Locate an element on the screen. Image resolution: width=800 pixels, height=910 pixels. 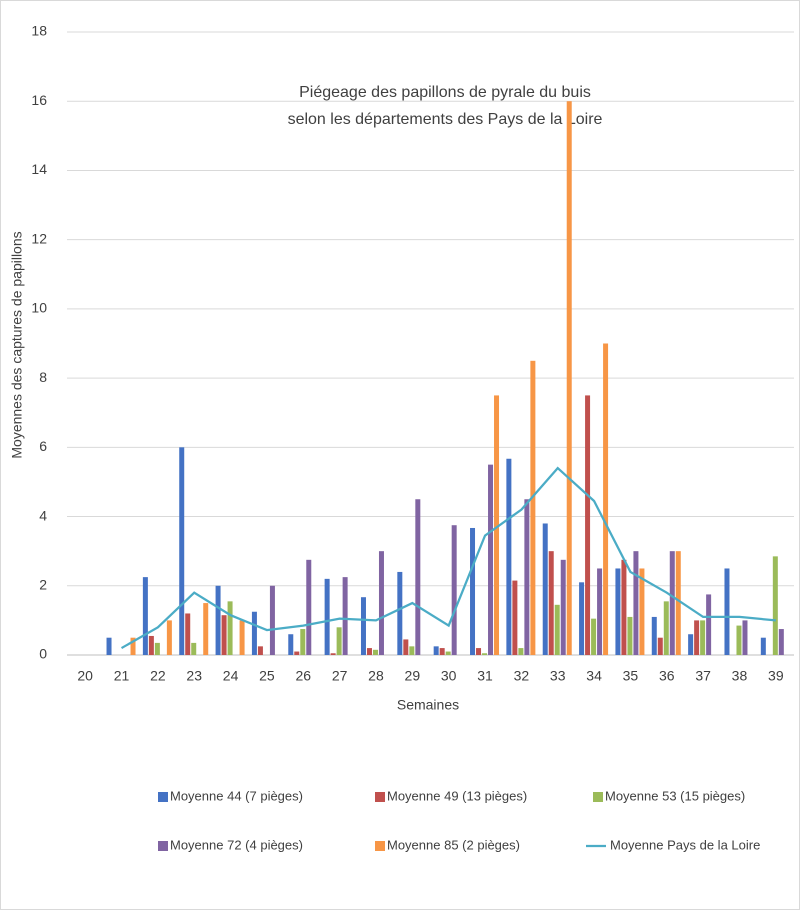
x-tick-label: 26 is located at coordinates (303, 676).